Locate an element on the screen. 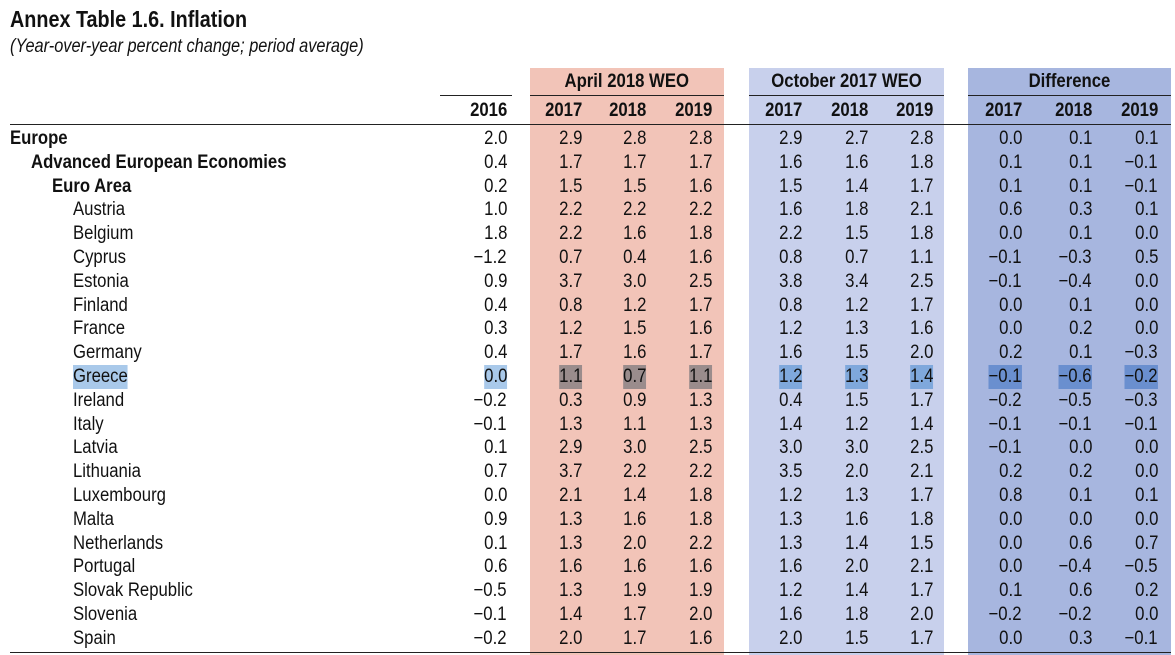 The image size is (1175, 655). table-row: Belgium 1.8 2.2 1.6 1.8 2.2 1.5 1.8 0.0 0.1 0.0 is located at coordinates (587, 234).